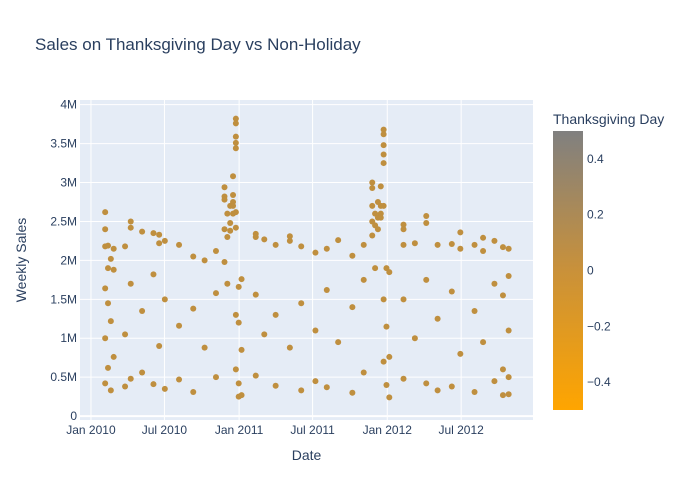 The height and width of the screenshot is (500, 700). Describe the element at coordinates (21, 260) in the screenshot. I see `y-axis-title: Weekly Sales` at that location.